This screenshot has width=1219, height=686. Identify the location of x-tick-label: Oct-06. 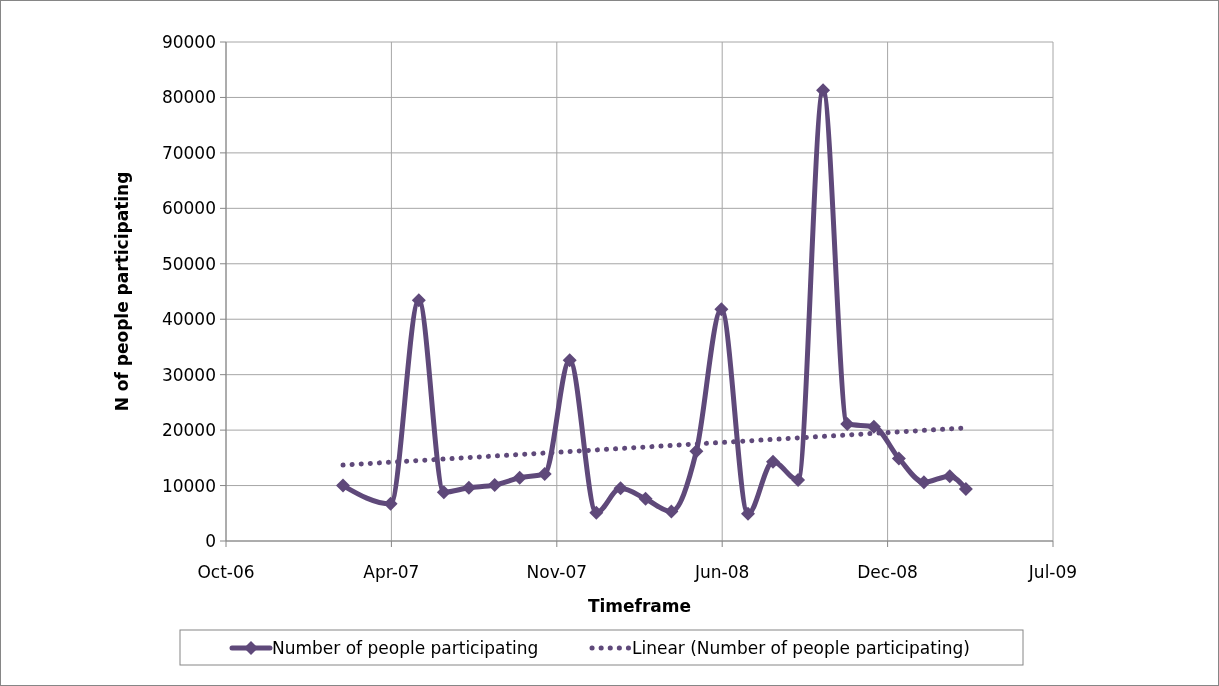
(226, 572).